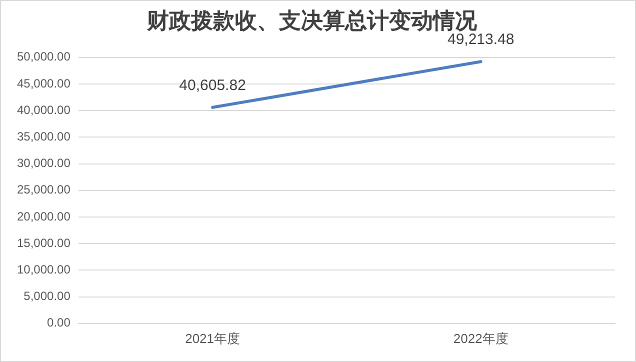  I want to click on y-tick-label: 35,000.00, so click(43, 137).